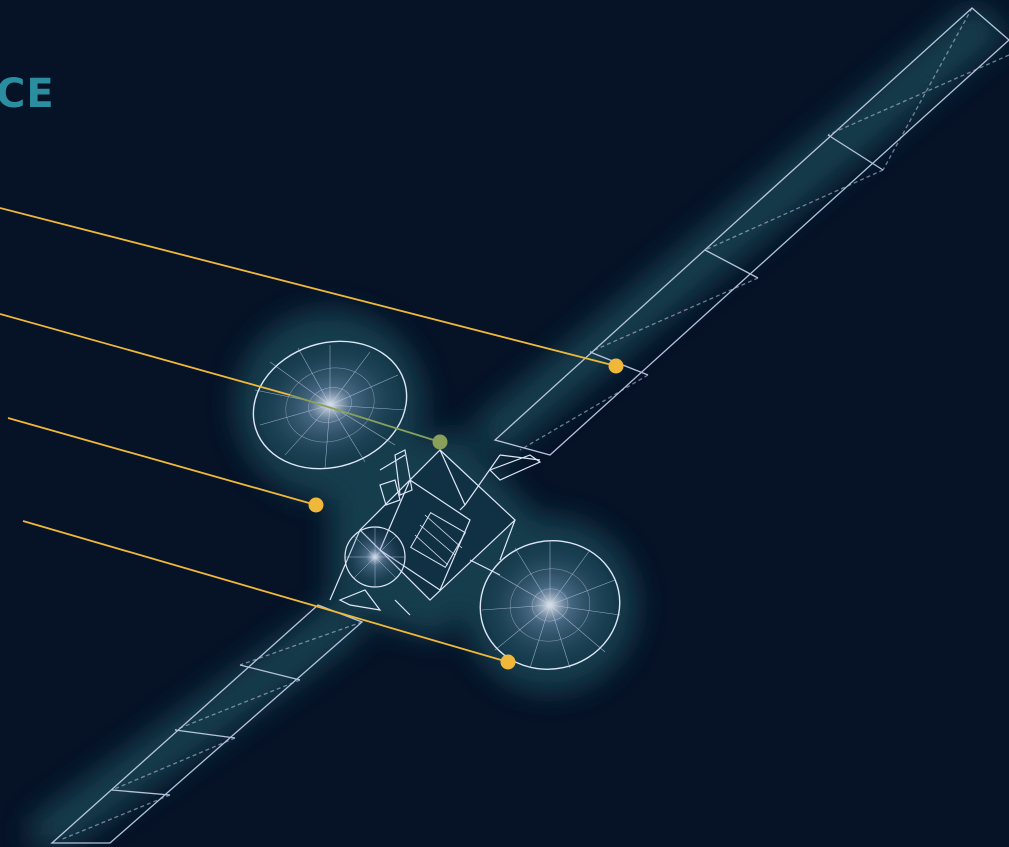  Describe the element at coordinates (27, 94) in the screenshot. I see `title-fragment: CE` at that location.